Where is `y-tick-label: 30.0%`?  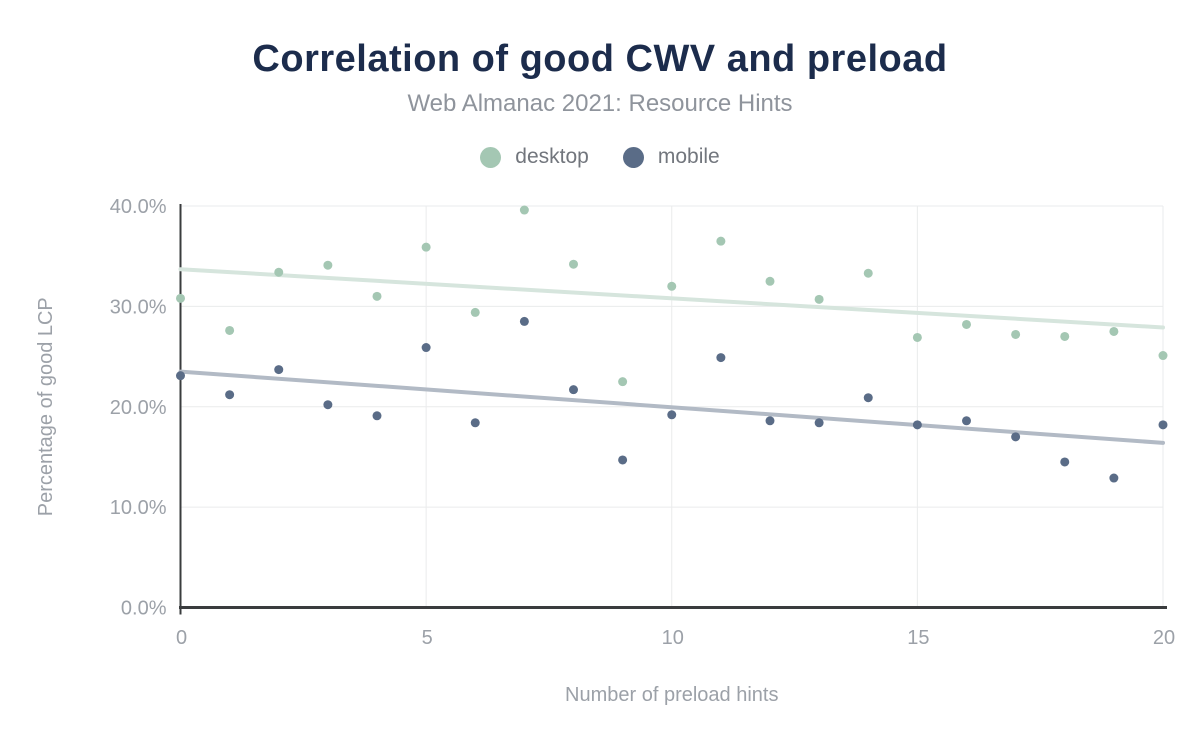
y-tick-label: 30.0% is located at coordinates (138, 307).